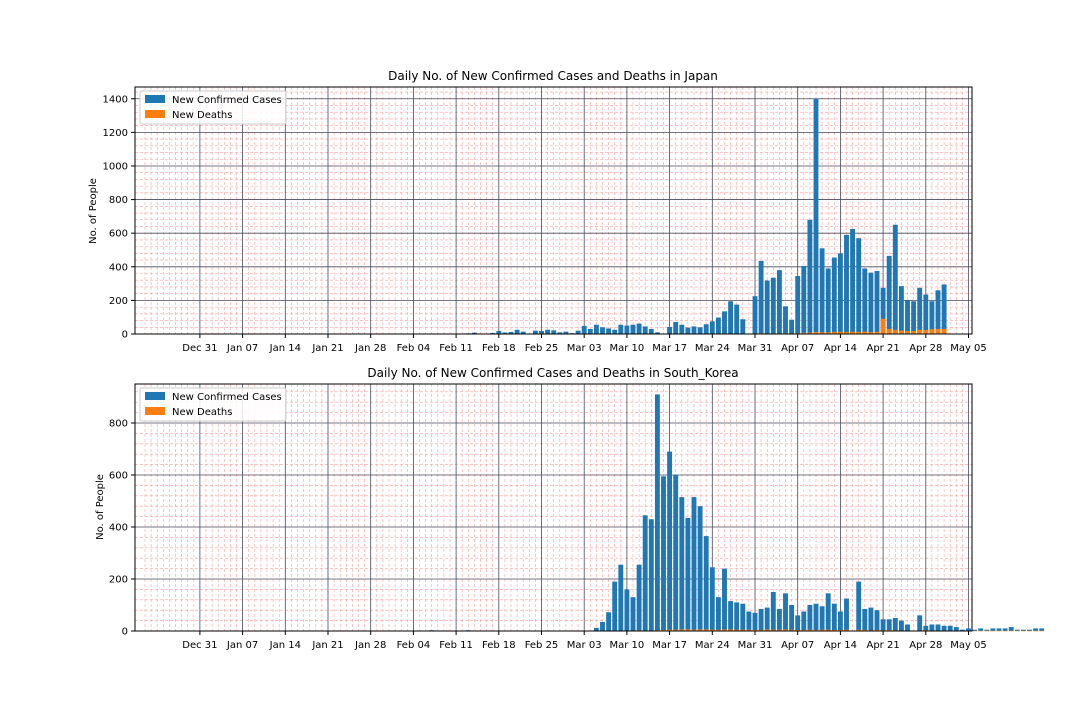  What do you see at coordinates (115, 166) in the screenshot?
I see `y-tick-label: 1000` at bounding box center [115, 166].